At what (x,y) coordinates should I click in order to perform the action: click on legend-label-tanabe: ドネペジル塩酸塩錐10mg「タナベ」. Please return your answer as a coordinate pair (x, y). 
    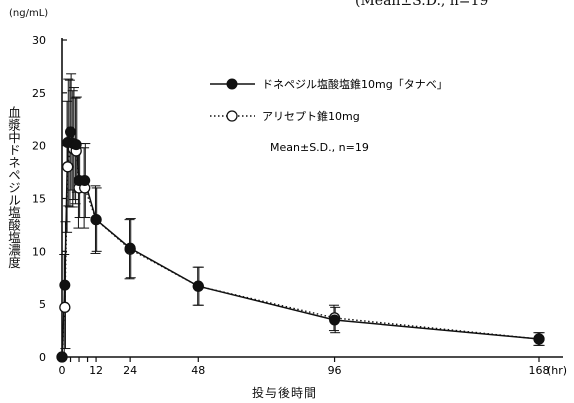
    Looking at the image, I should click on (355, 84).